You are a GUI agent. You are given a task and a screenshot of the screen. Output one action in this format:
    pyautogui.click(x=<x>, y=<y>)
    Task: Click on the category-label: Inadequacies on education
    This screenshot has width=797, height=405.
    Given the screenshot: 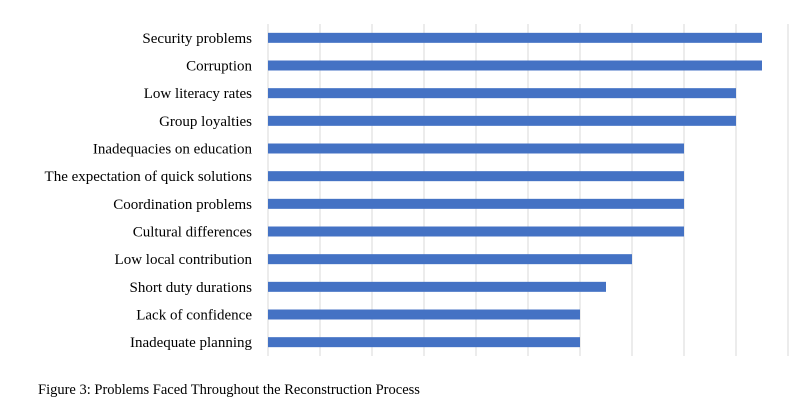 What is the action you would take?
    pyautogui.click(x=173, y=150)
    